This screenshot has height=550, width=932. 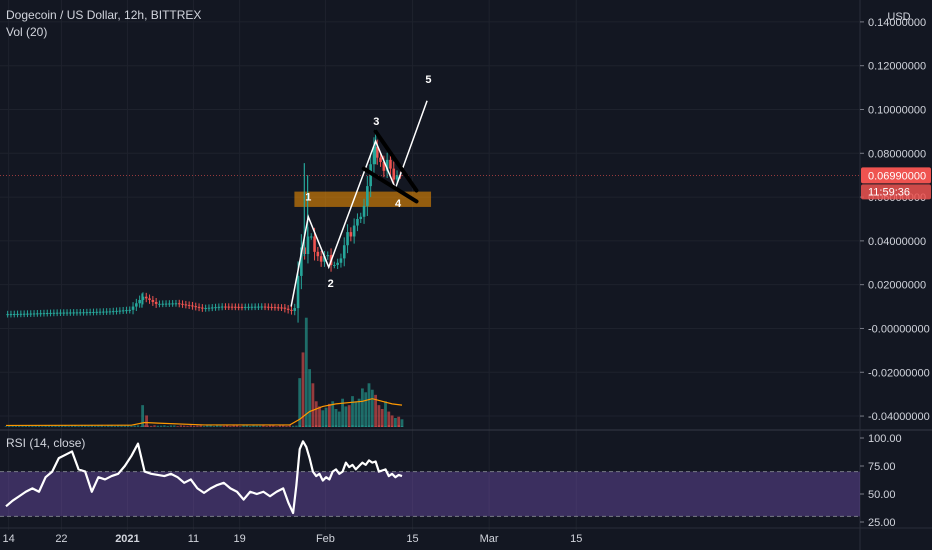 What do you see at coordinates (46, 443) in the screenshot?
I see `rsi-legend: RSI (14, close)` at bounding box center [46, 443].